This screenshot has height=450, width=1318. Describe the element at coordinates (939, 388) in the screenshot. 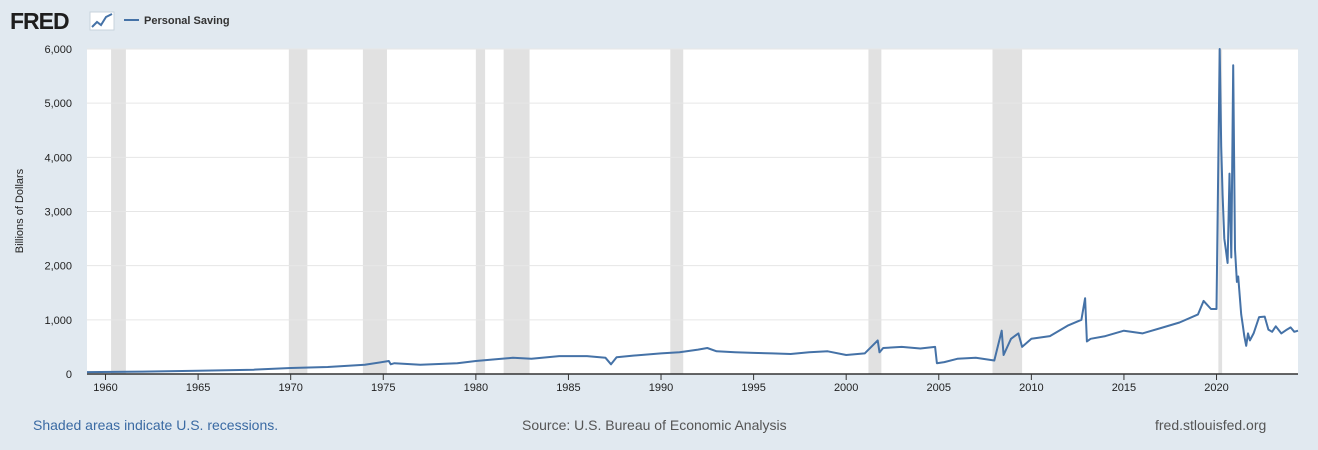

I see `x-tick-label: 2005` at that location.